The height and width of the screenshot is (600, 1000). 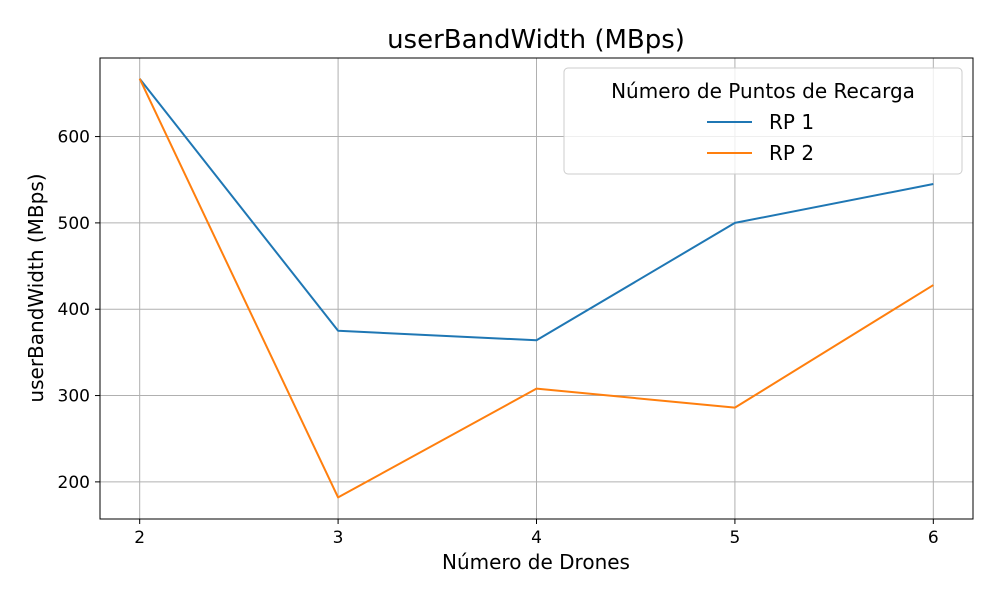 What do you see at coordinates (74, 310) in the screenshot?
I see `y-tick-label: 400` at bounding box center [74, 310].